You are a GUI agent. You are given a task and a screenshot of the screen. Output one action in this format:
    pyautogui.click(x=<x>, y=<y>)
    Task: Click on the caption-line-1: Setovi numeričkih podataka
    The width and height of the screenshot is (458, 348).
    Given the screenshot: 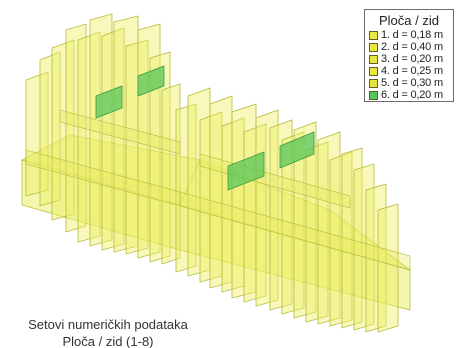 What is the action you would take?
    pyautogui.click(x=108, y=324)
    